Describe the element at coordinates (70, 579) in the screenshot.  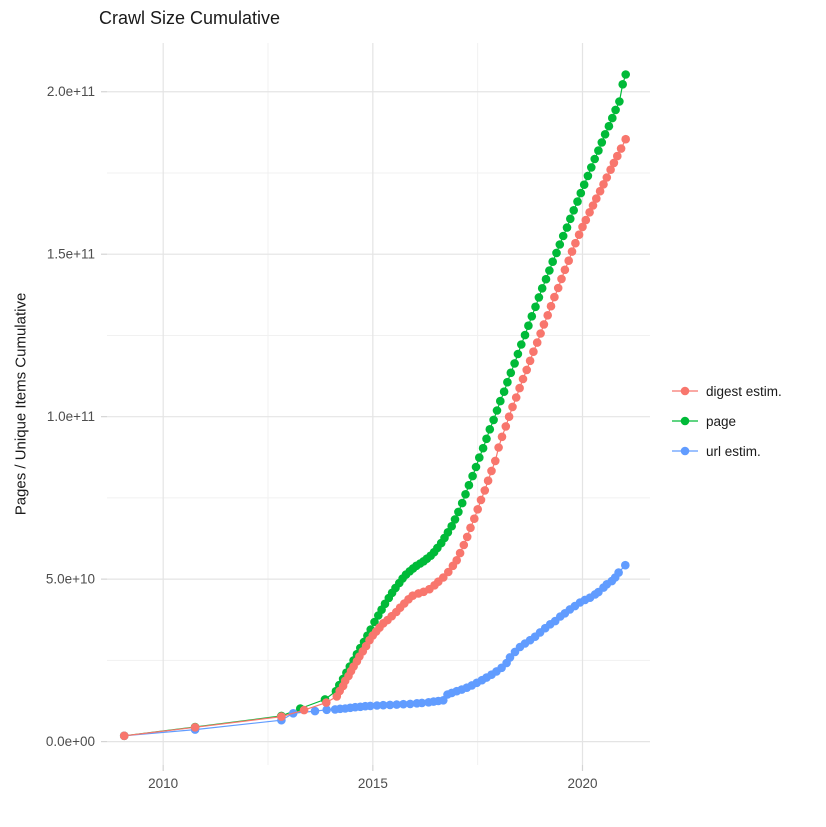
I see `y-tick-label: 5.0e+10` at that location.